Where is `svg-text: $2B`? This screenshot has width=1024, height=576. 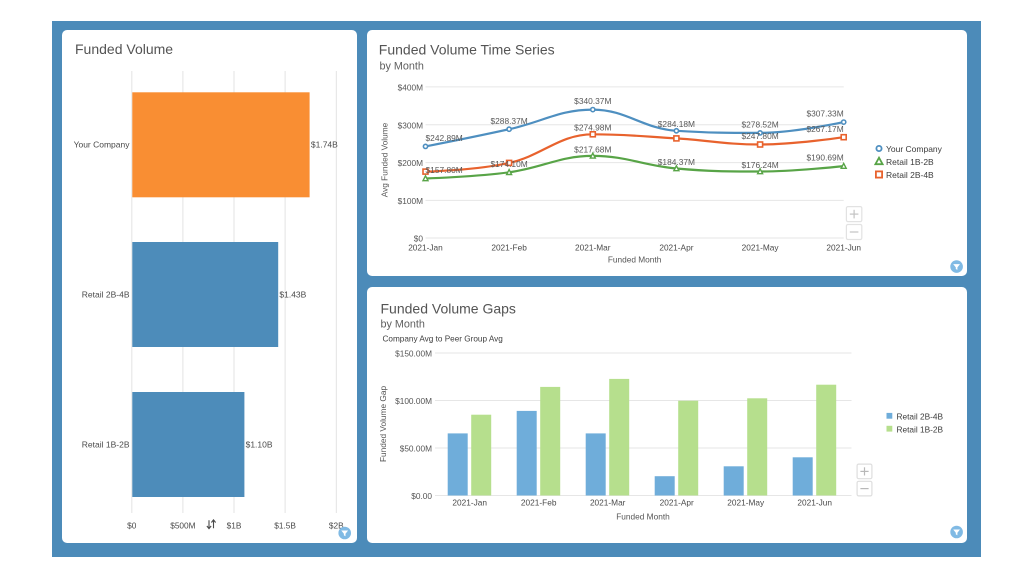
svg-text: $2B is located at coordinates (335, 526).